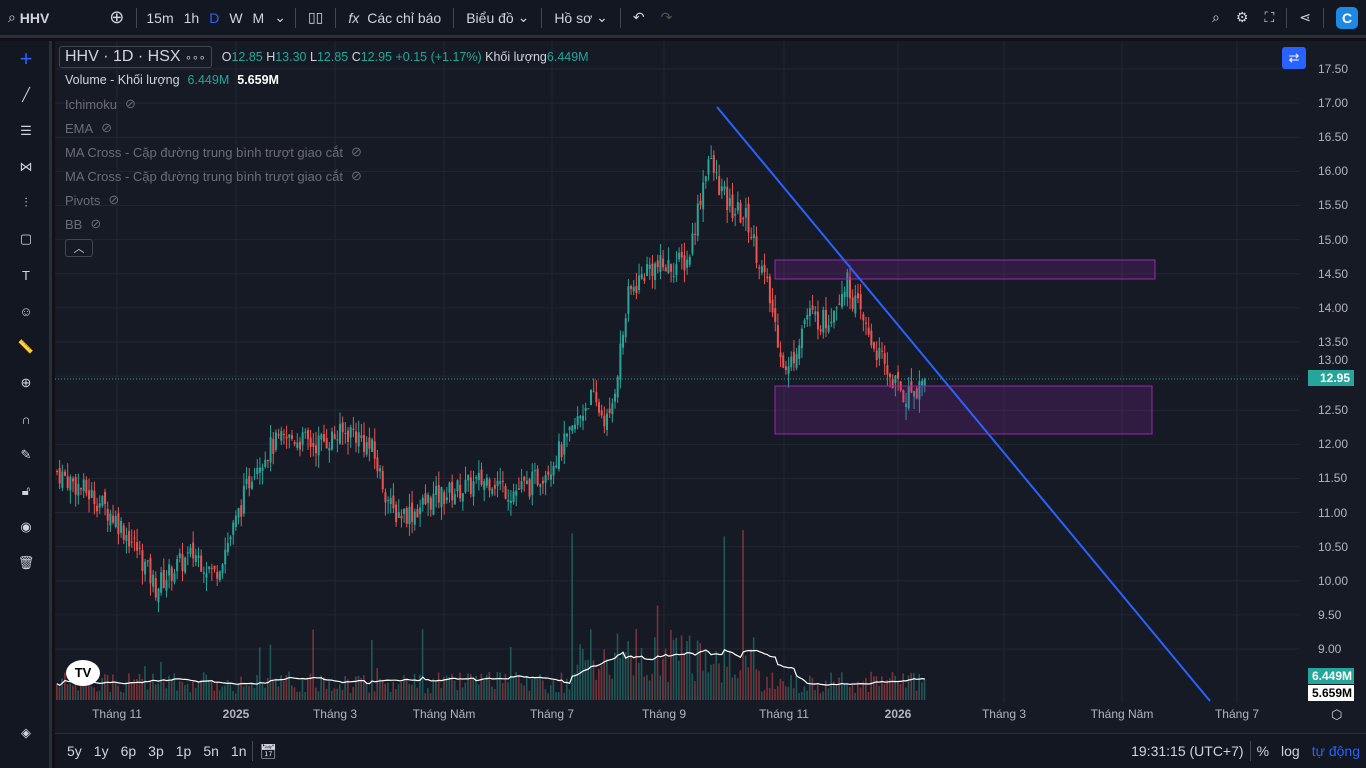  What do you see at coordinates (26, 275) in the screenshot?
I see `text-icon: T` at bounding box center [26, 275].